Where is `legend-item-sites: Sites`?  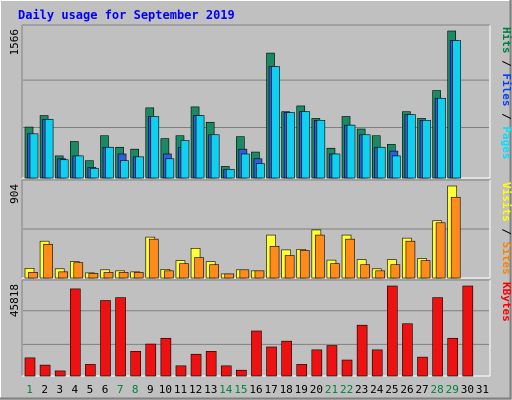 legend-item-sites: Sites is located at coordinates (506, 258).